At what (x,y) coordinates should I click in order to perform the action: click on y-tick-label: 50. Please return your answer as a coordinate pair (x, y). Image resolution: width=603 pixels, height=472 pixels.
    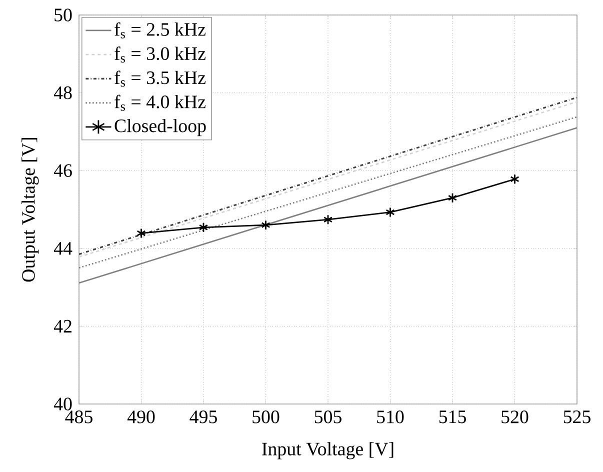
    Looking at the image, I should click on (63, 15).